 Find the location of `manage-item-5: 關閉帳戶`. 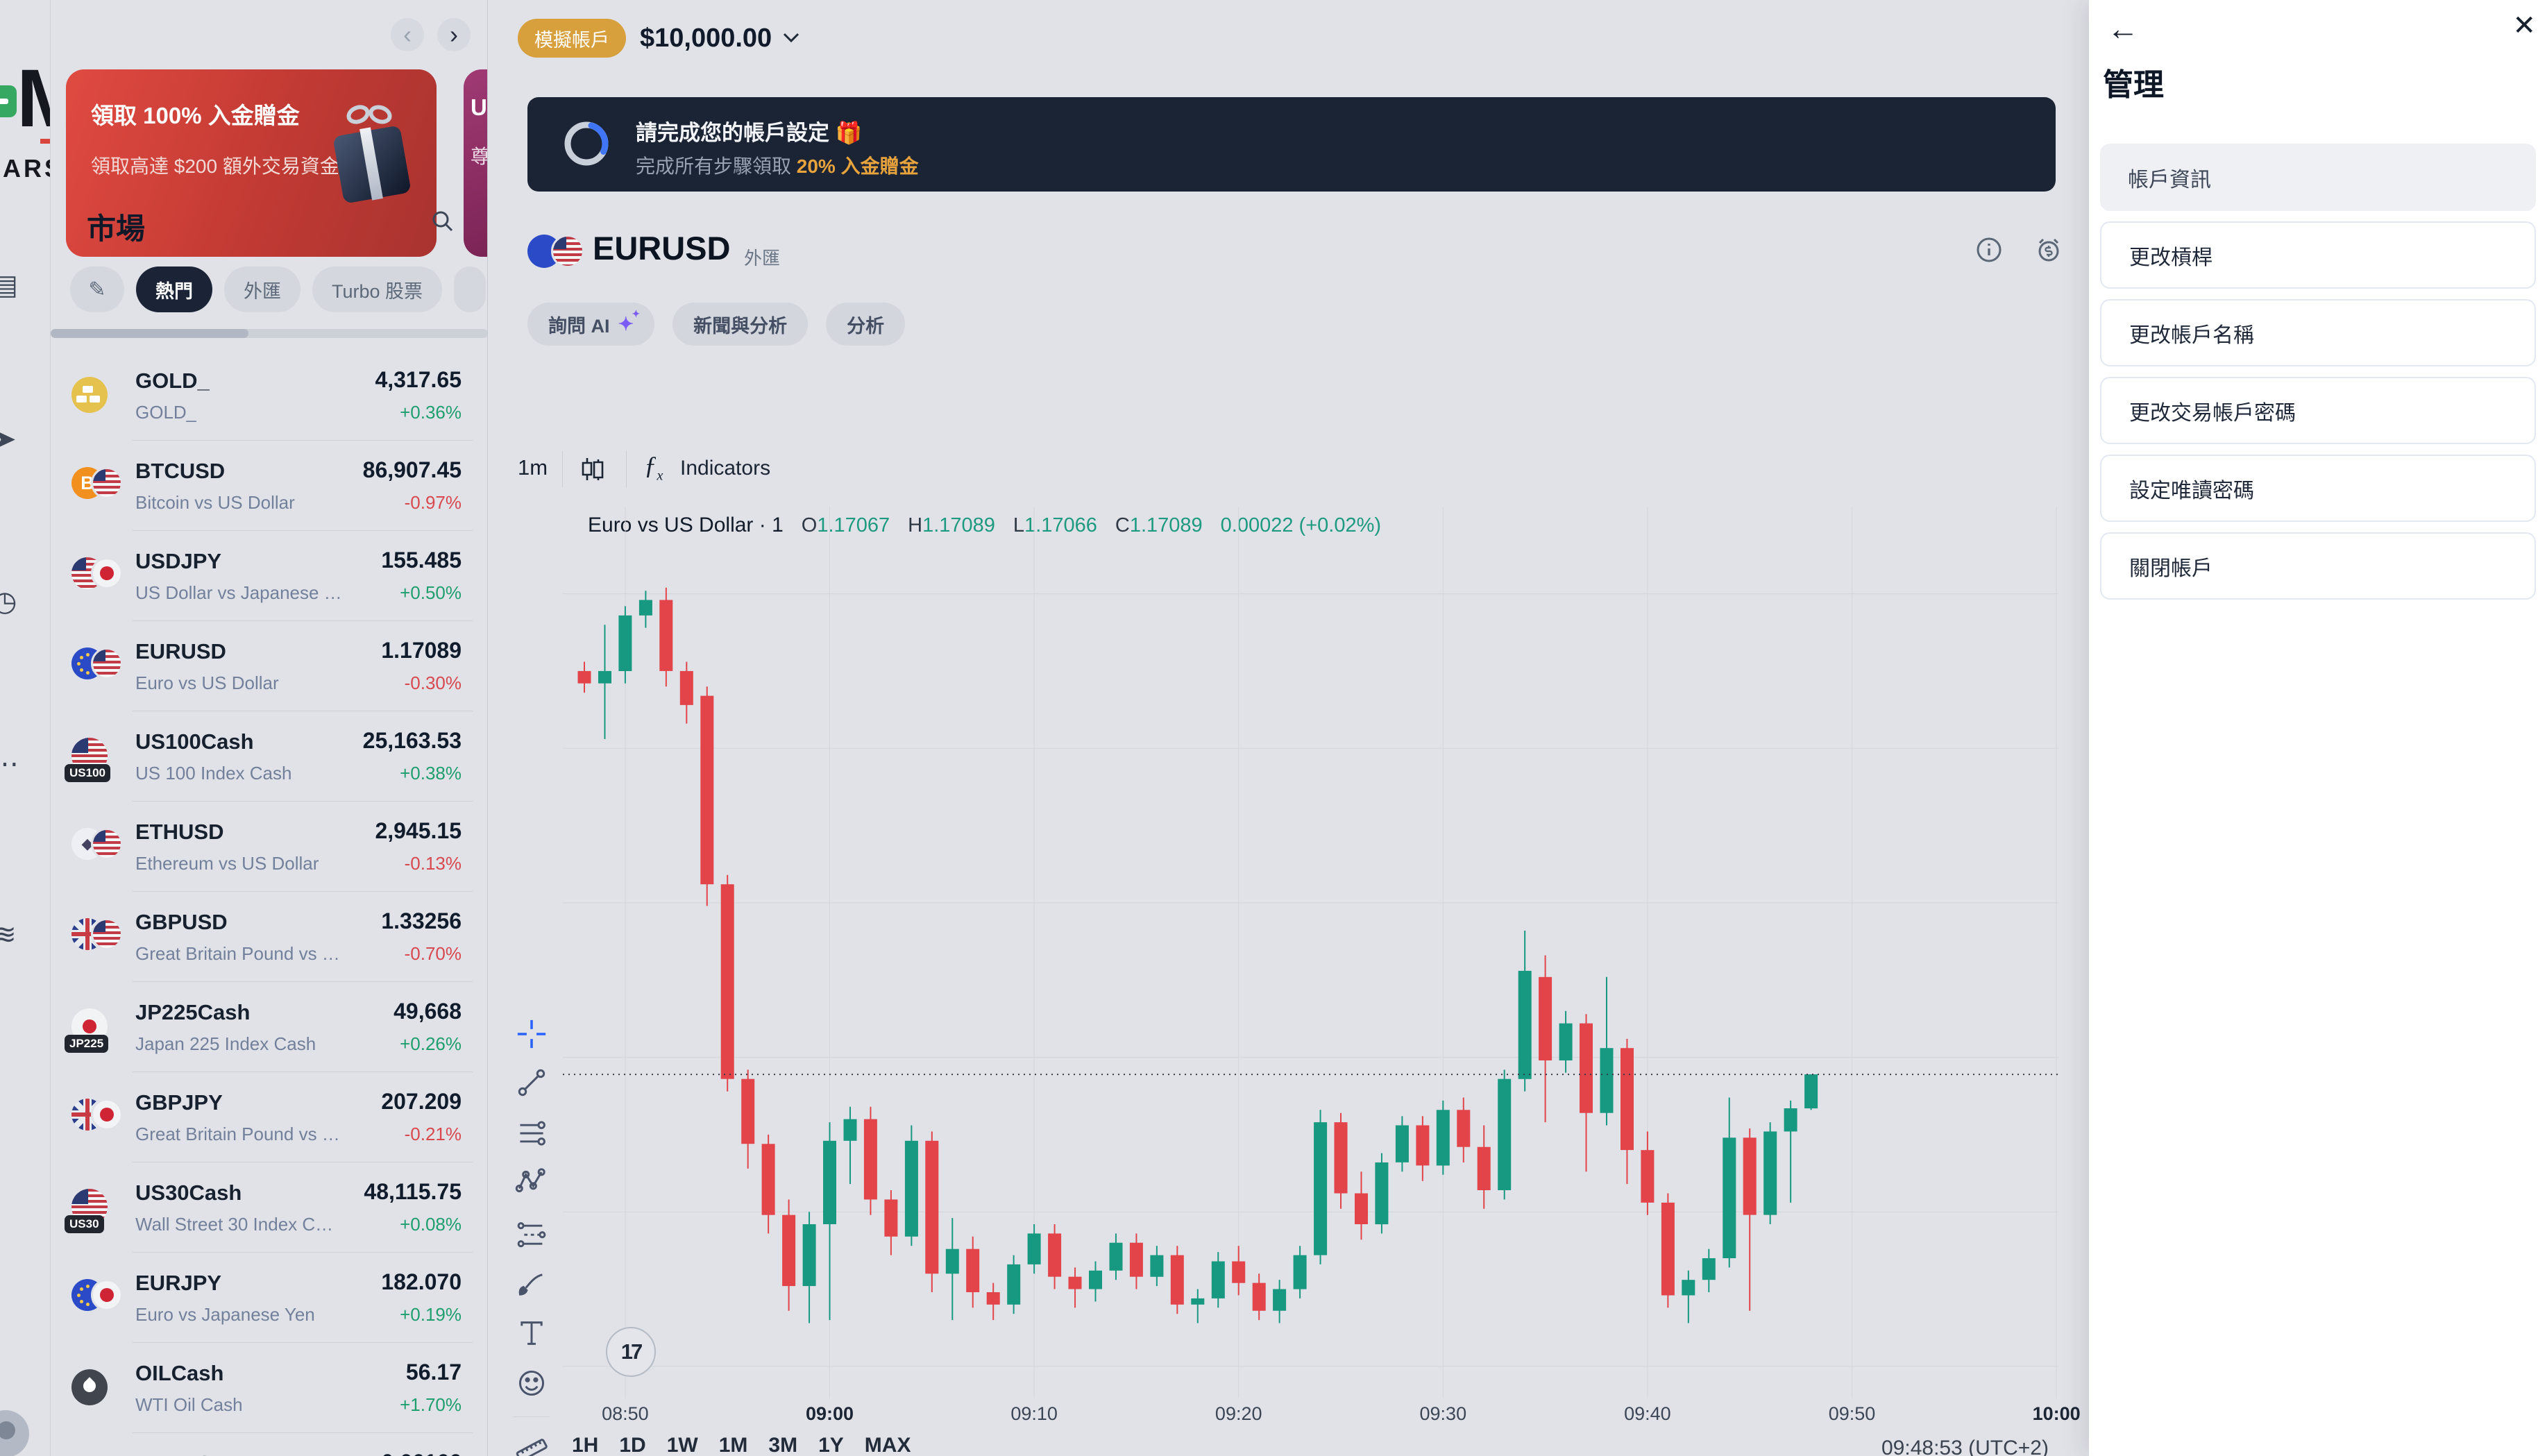

manage-item-5: 關閉帳戶 is located at coordinates (2318, 566).